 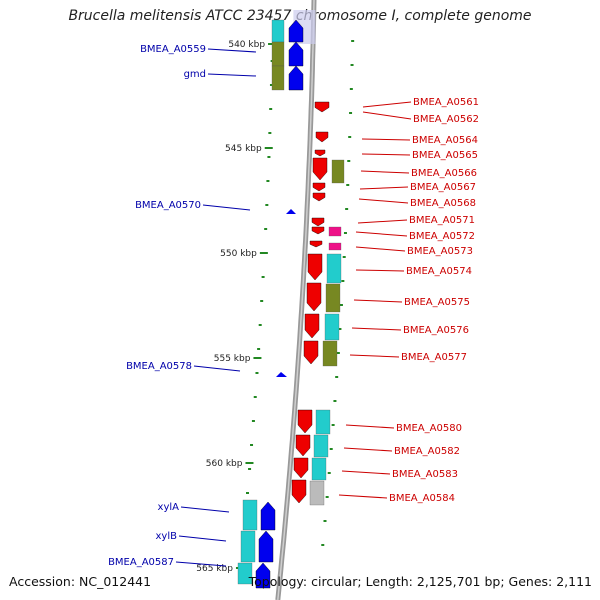 What do you see at coordinates (291, 211) in the screenshot?
I see `forward-gene-marker` at bounding box center [291, 211].